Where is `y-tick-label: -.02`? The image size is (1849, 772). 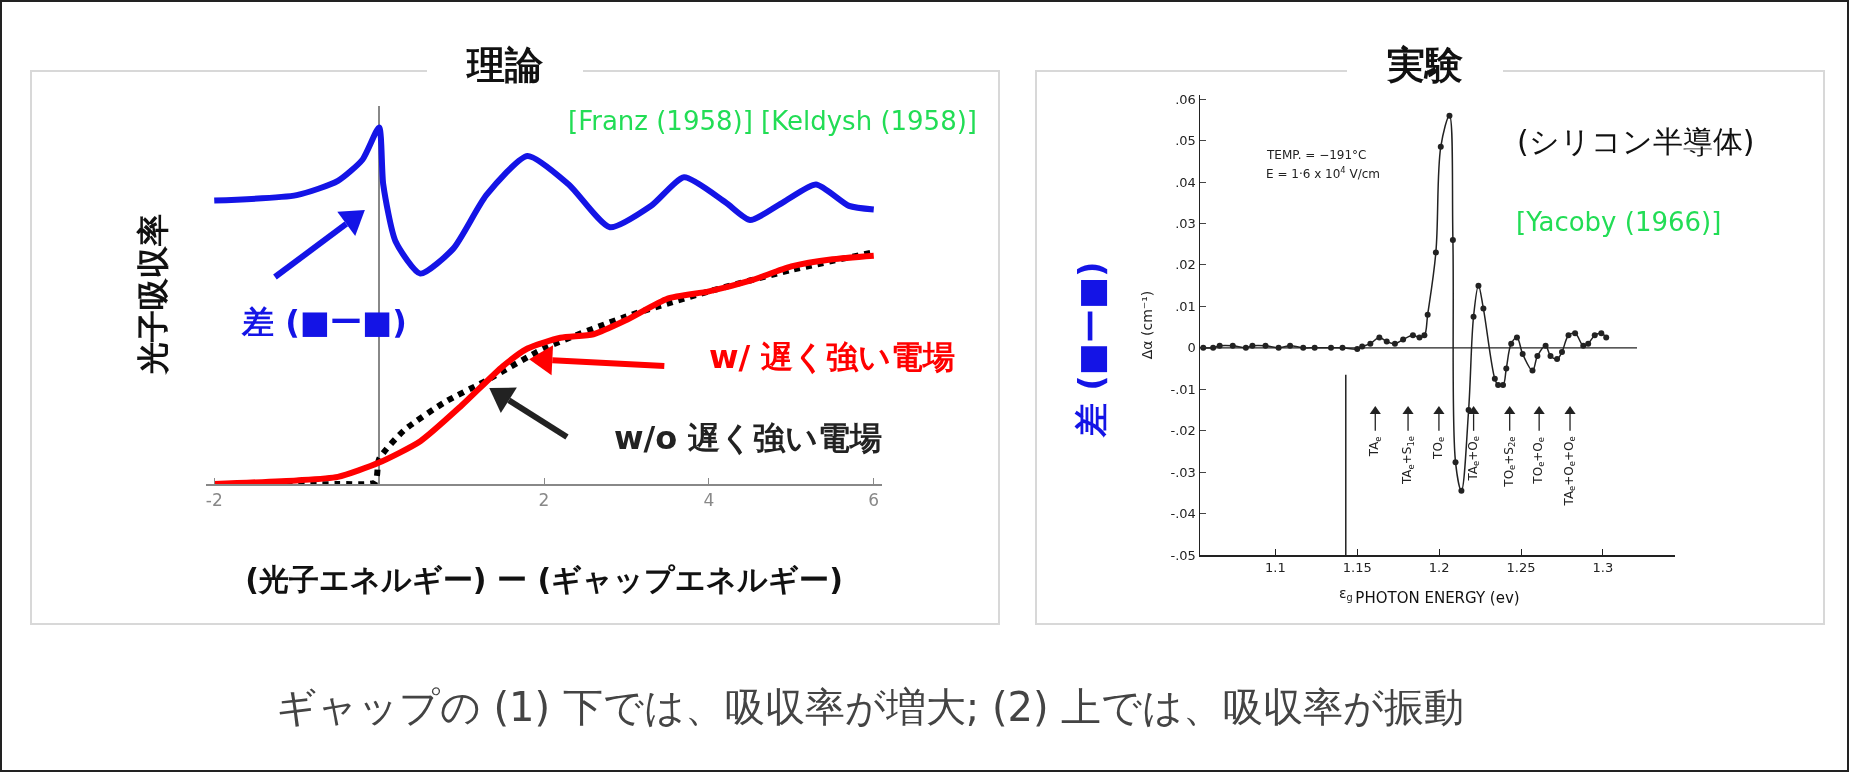
y-tick-label: -.02 is located at coordinates (1183, 431).